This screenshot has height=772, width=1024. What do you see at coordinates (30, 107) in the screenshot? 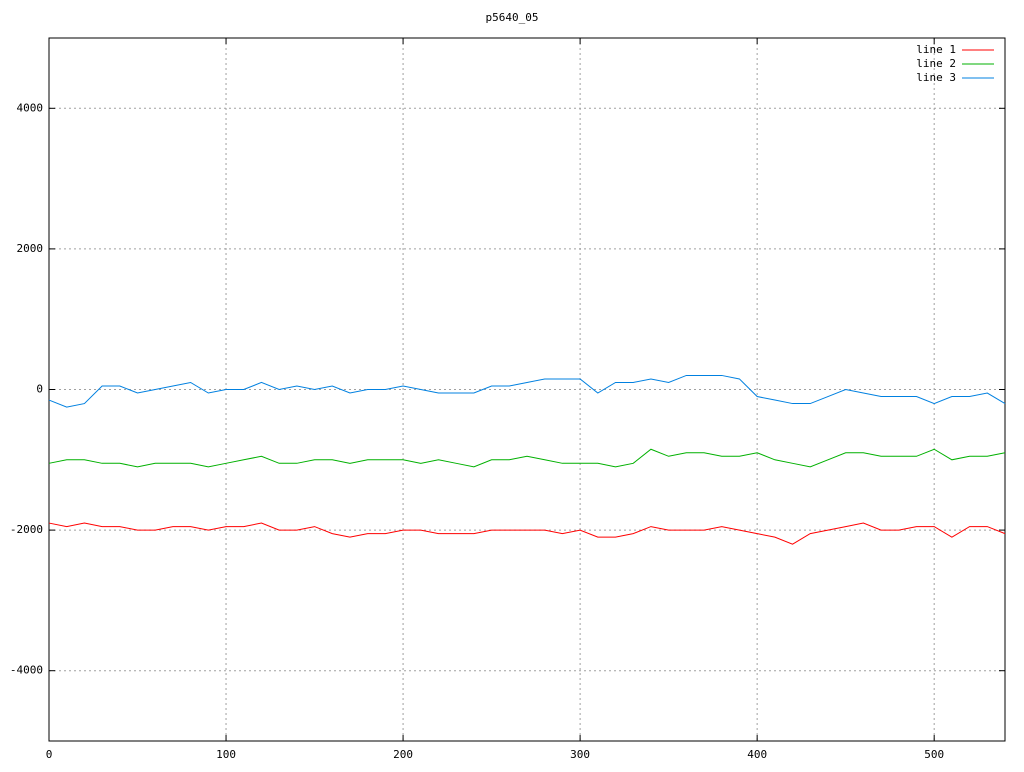
I see `y-tick-label: 4000` at bounding box center [30, 107].